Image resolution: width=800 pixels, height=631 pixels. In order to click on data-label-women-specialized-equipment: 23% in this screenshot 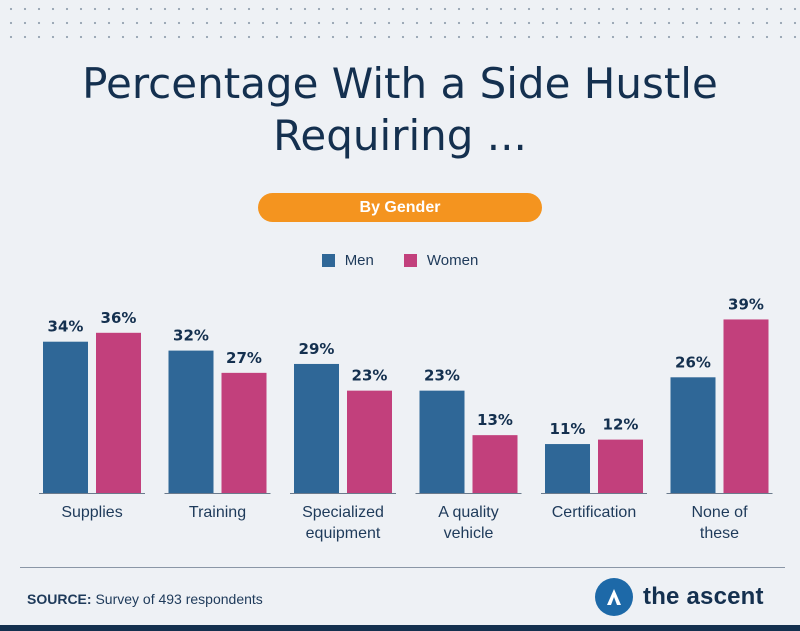, I will do `click(370, 376)`.